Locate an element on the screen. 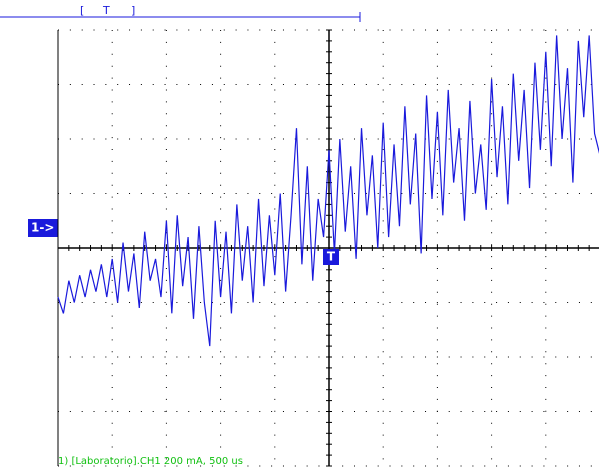  trigger-bracket: ] is located at coordinates (133, 10).